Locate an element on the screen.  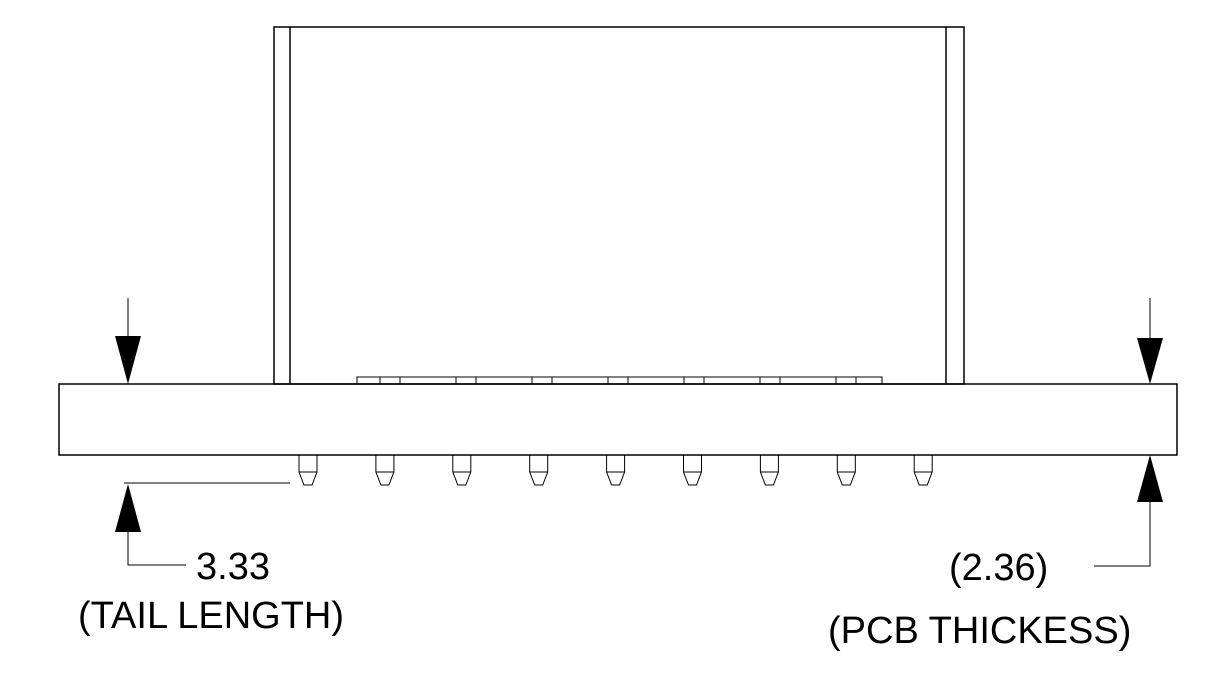
pcb-leader-line is located at coordinates (1122, 534).